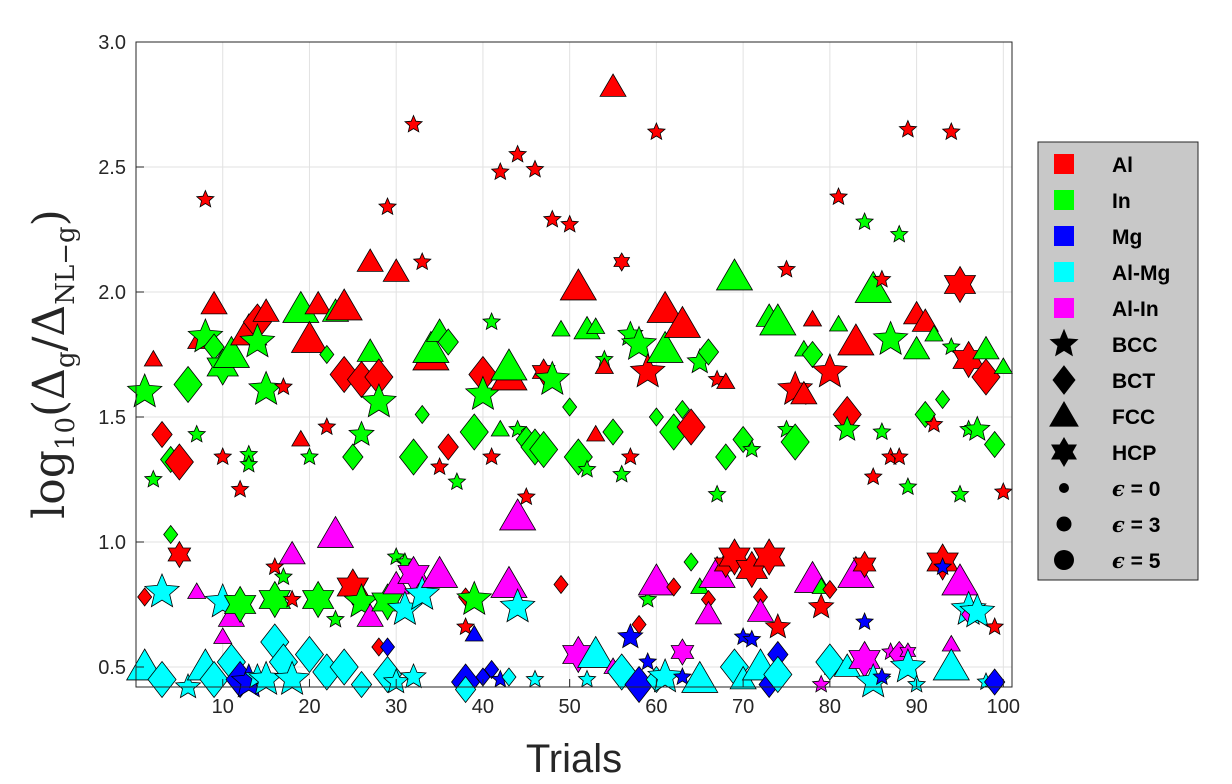  What do you see at coordinates (396, 707) in the screenshot?
I see `x-tick-label: 30` at bounding box center [396, 707].